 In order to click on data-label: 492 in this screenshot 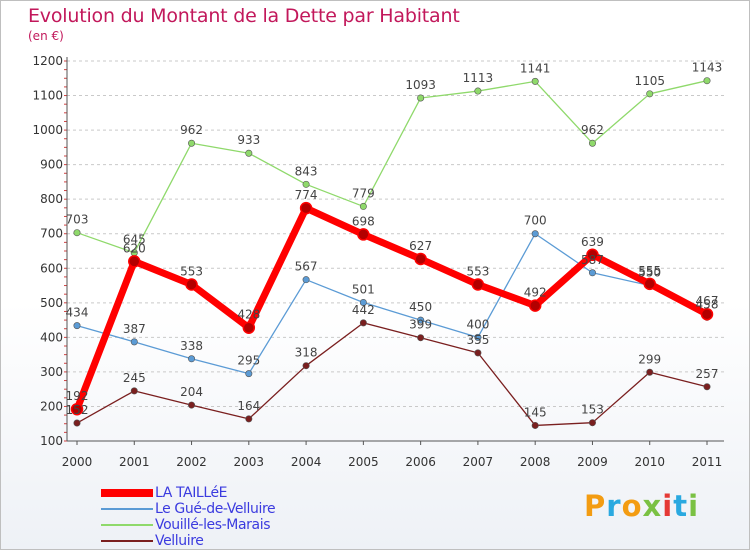, I will do `click(535, 293)`.